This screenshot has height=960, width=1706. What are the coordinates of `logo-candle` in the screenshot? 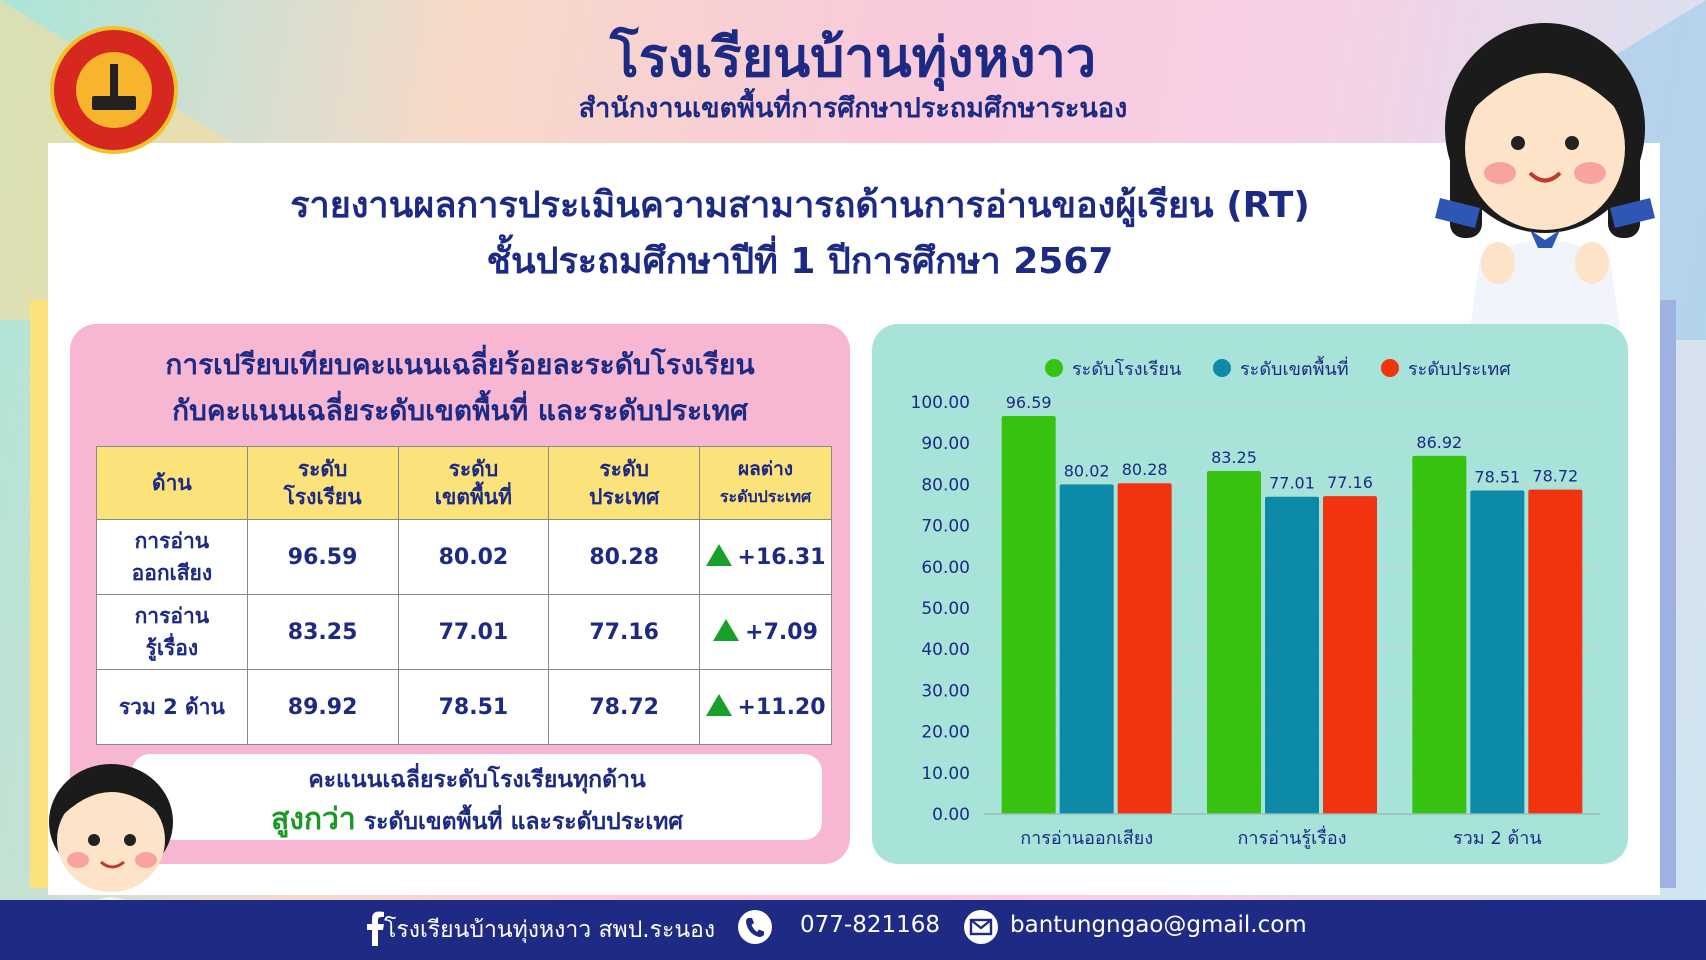 It's located at (114, 80).